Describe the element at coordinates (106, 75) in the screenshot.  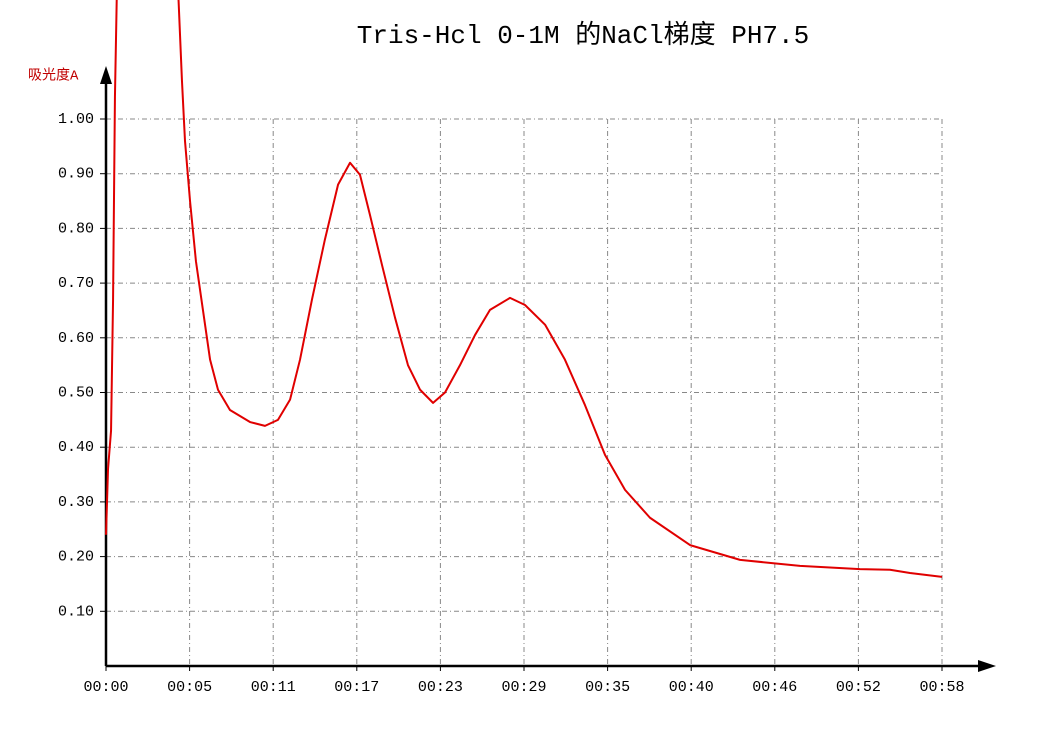
I see `y-axis-arrow` at that location.